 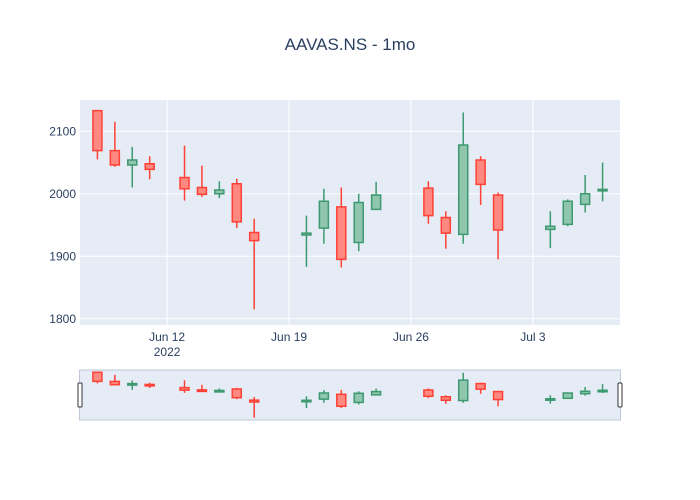 I want to click on slider-background, so click(x=350, y=395).